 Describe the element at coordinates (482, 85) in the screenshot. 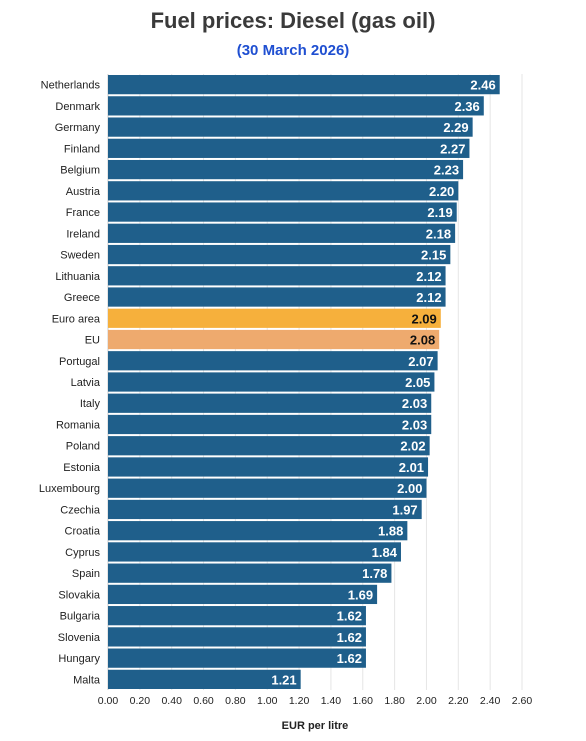

I see `value-label: 2.46` at that location.